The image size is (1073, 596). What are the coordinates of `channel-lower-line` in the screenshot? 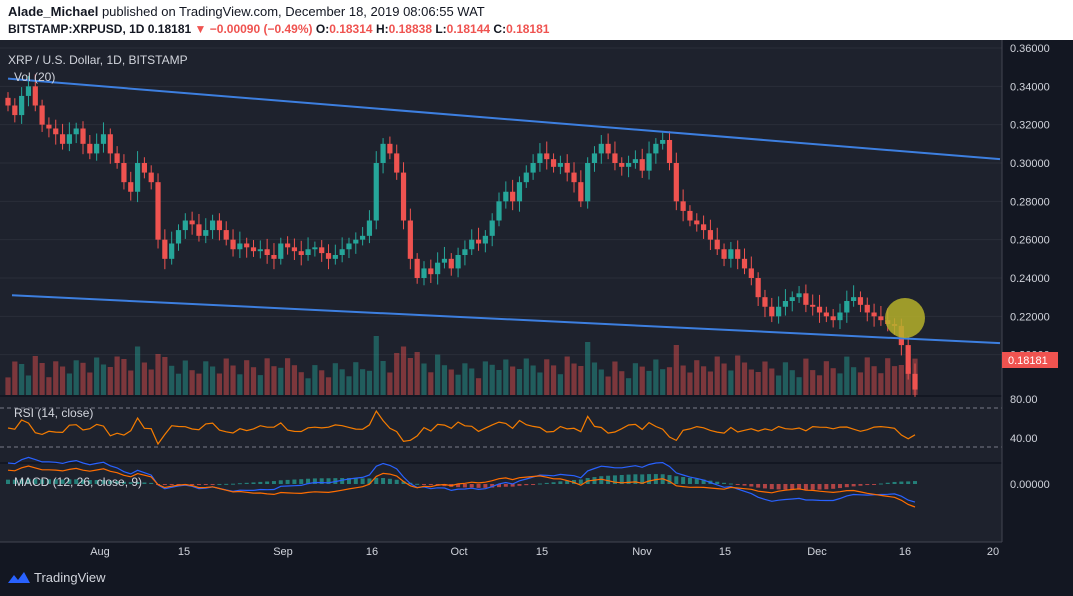 It's located at (506, 319).